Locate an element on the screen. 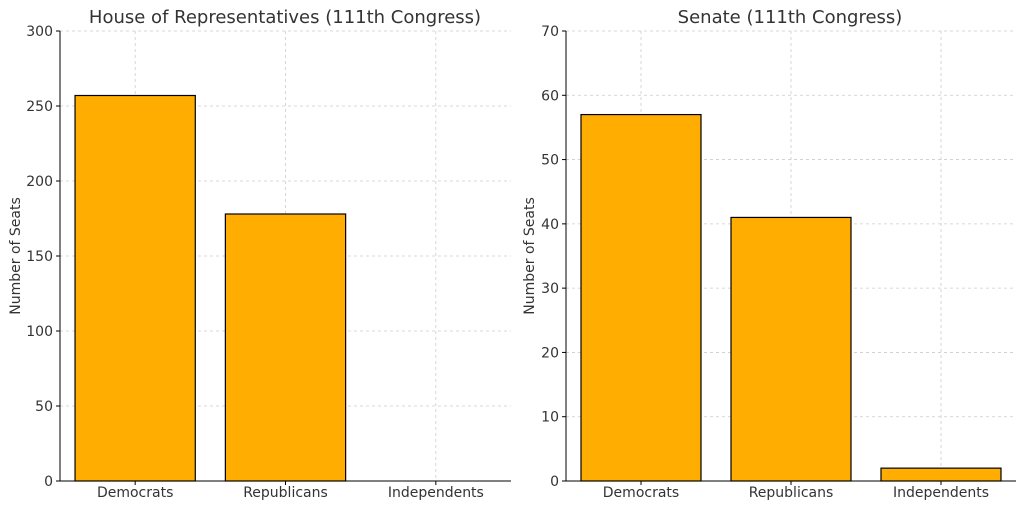 The height and width of the screenshot is (512, 1024). y-tick-label: 250 is located at coordinates (39, 107).